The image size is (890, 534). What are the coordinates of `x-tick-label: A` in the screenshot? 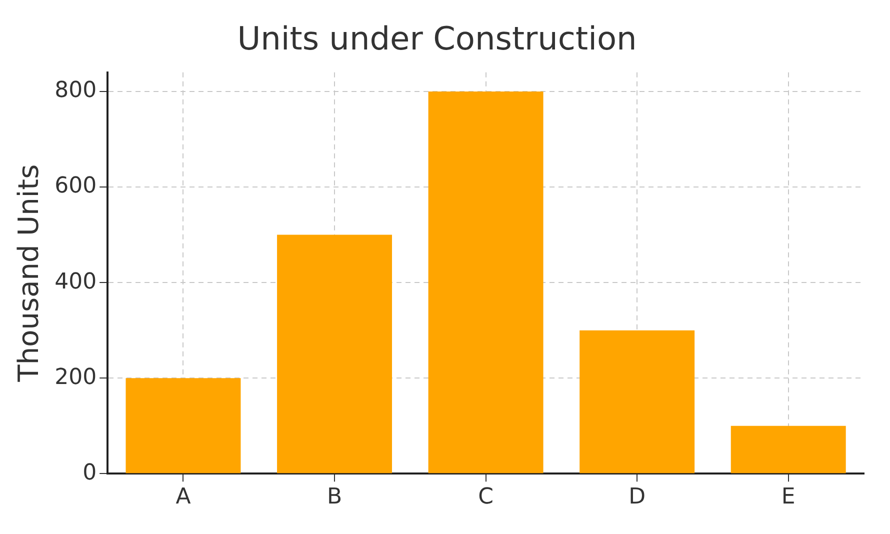 It's located at (183, 497).